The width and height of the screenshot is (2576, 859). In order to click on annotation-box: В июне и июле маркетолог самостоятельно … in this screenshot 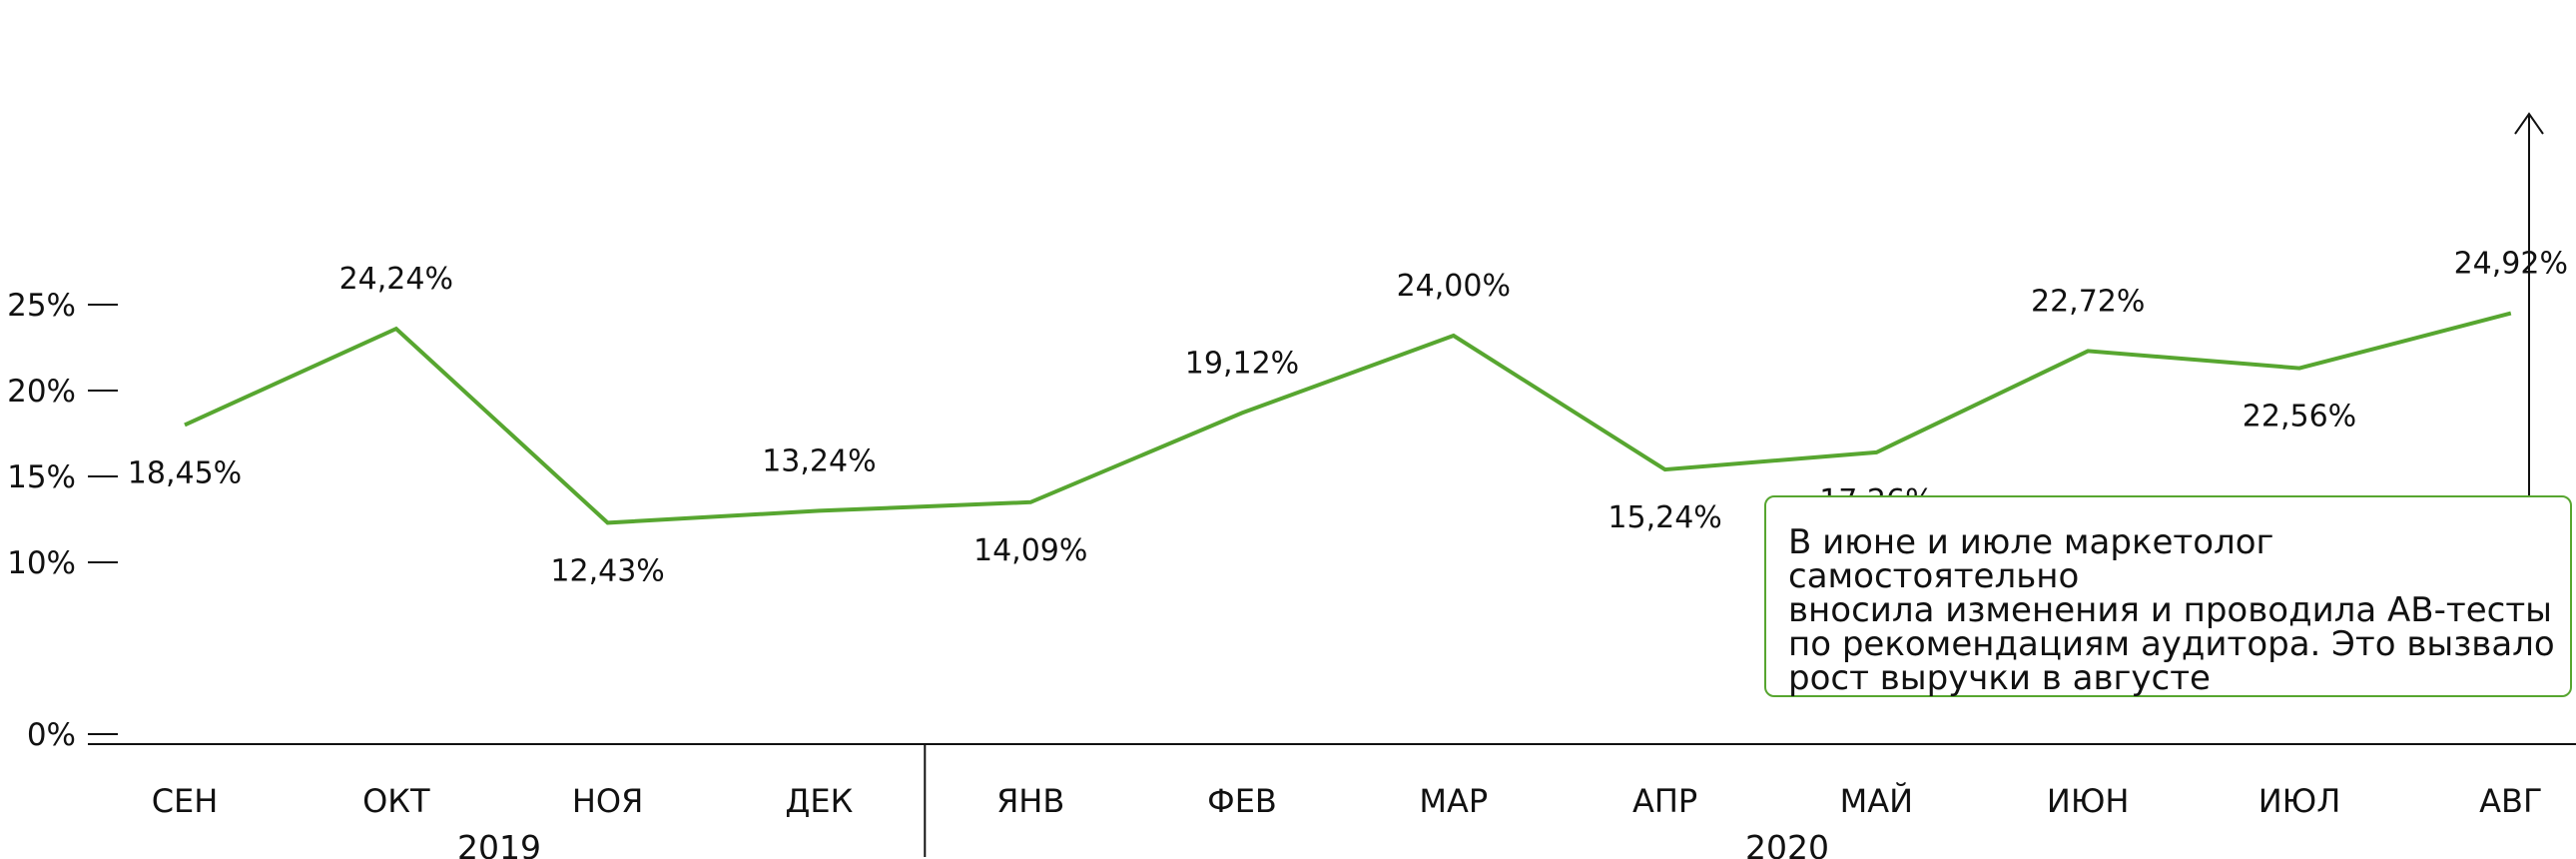, I will do `click(2168, 596)`.